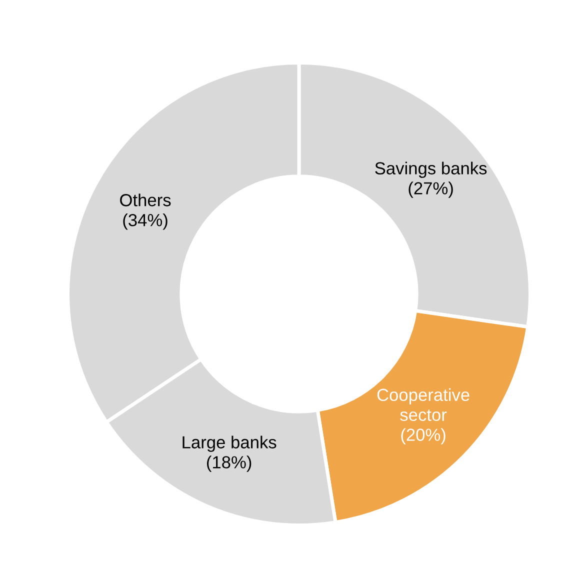 This screenshot has width=581, height=582. I want to click on data-label: (34%), so click(145, 222).